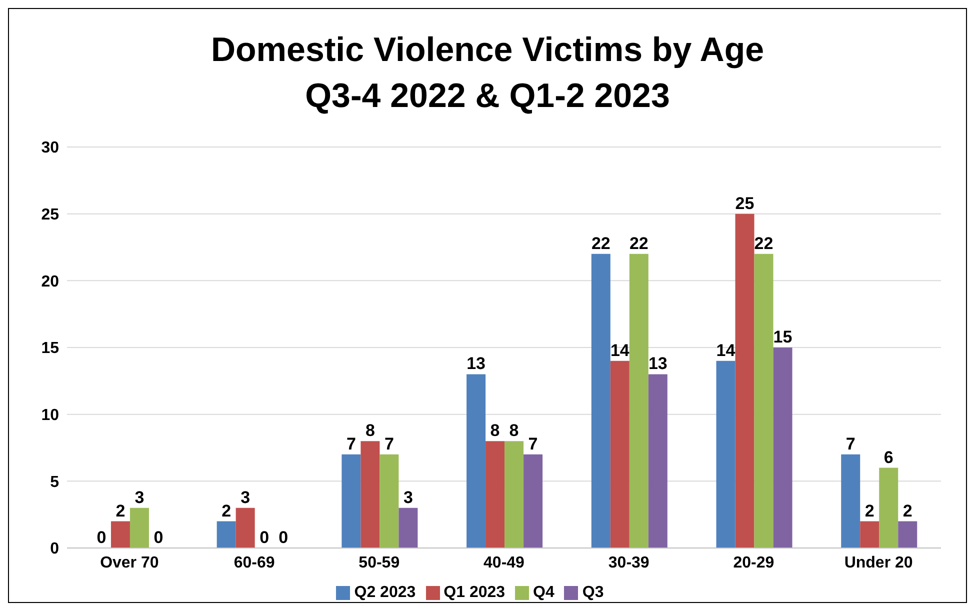 The image size is (975, 611). What do you see at coordinates (50, 148) in the screenshot?
I see `y-tick-label: 30` at bounding box center [50, 148].